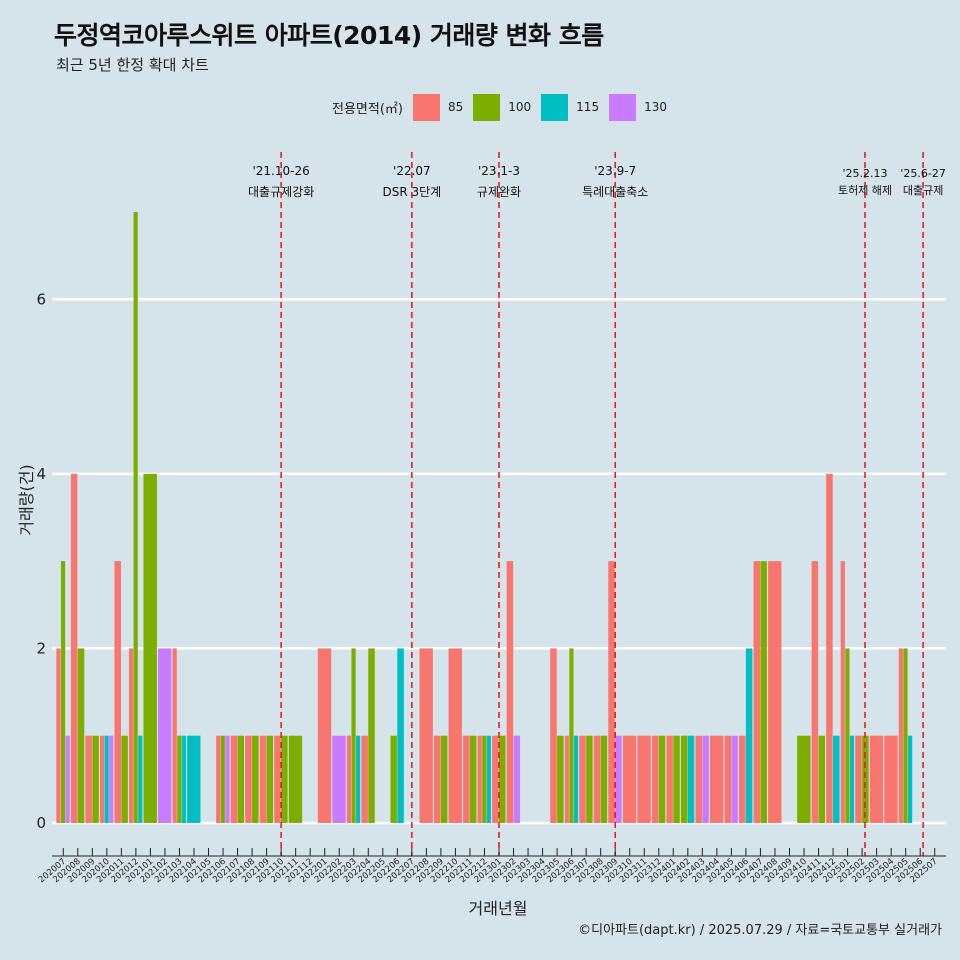 This screenshot has width=960, height=960. What do you see at coordinates (281, 192) in the screenshot?
I see `event-label-0: 대출규제강화` at bounding box center [281, 192].